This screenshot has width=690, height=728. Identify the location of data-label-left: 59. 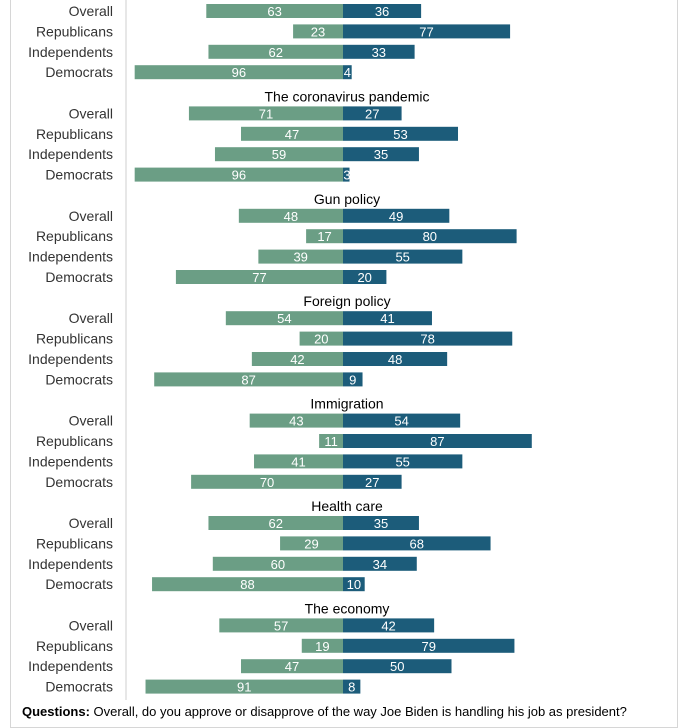
(279, 154).